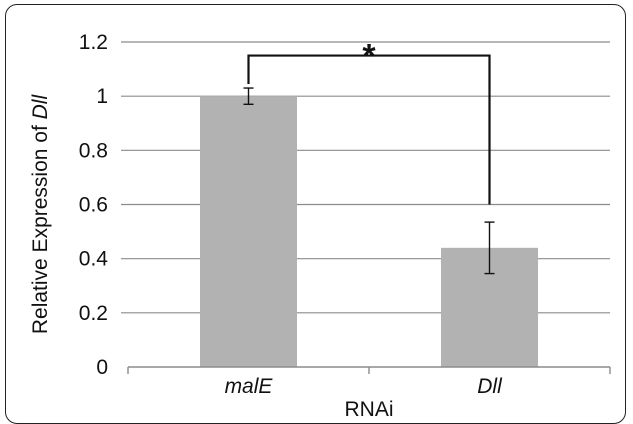  Describe the element at coordinates (249, 386) in the screenshot. I see `x-category-malE: malE` at that location.